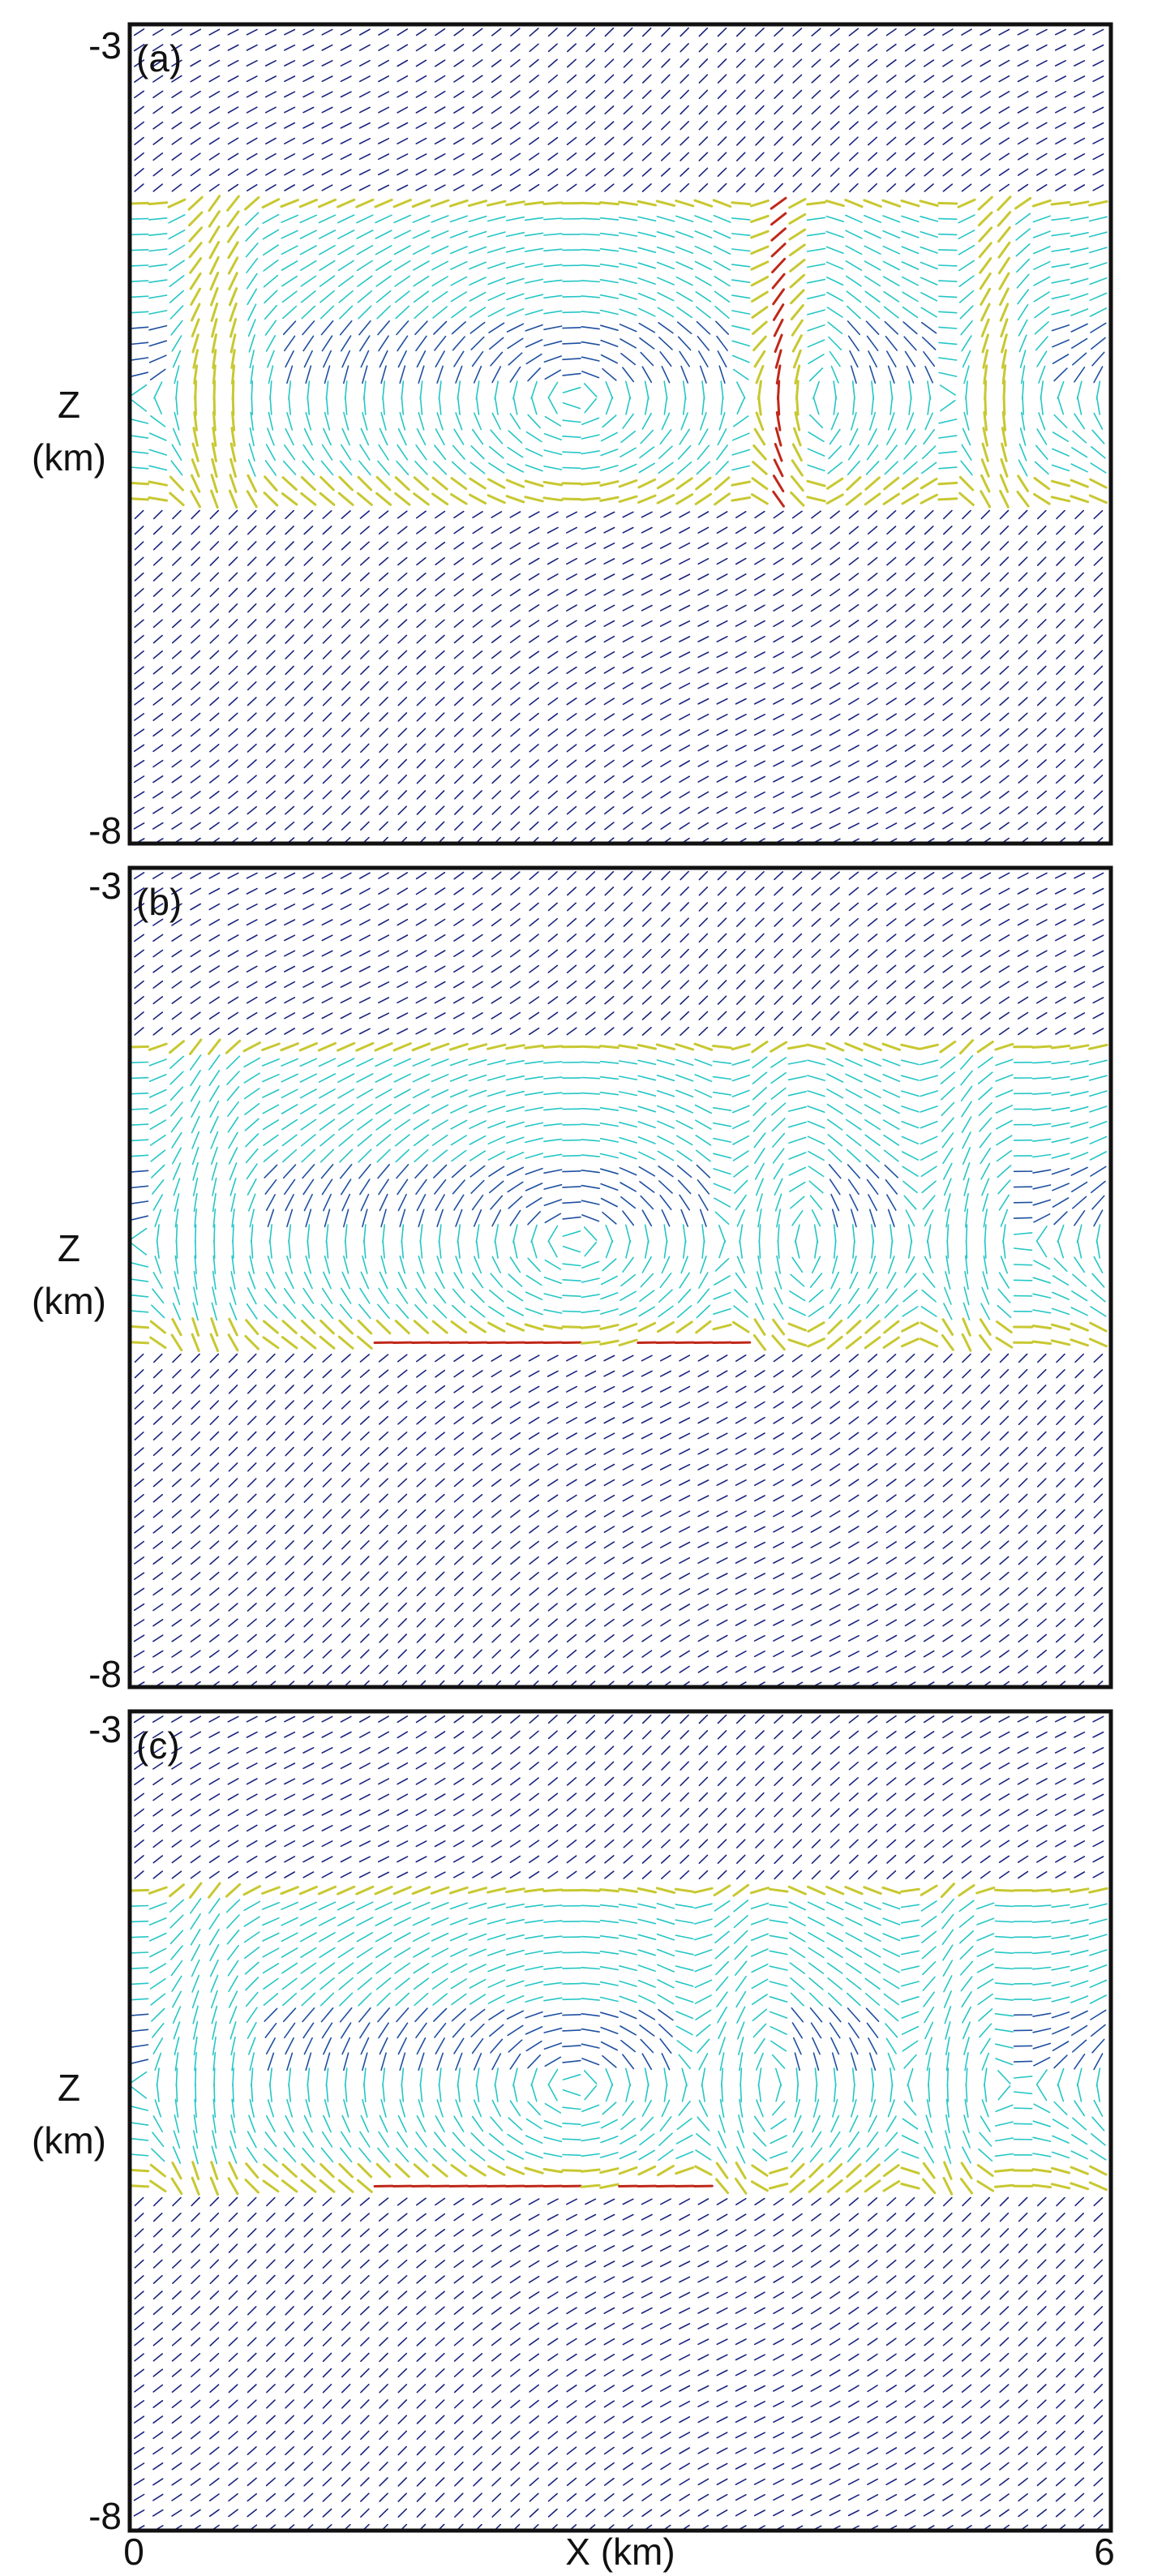 Image resolution: width=1149 pixels, height=2576 pixels. I want to click on y-axis-label-z-a: Z, so click(69, 405).